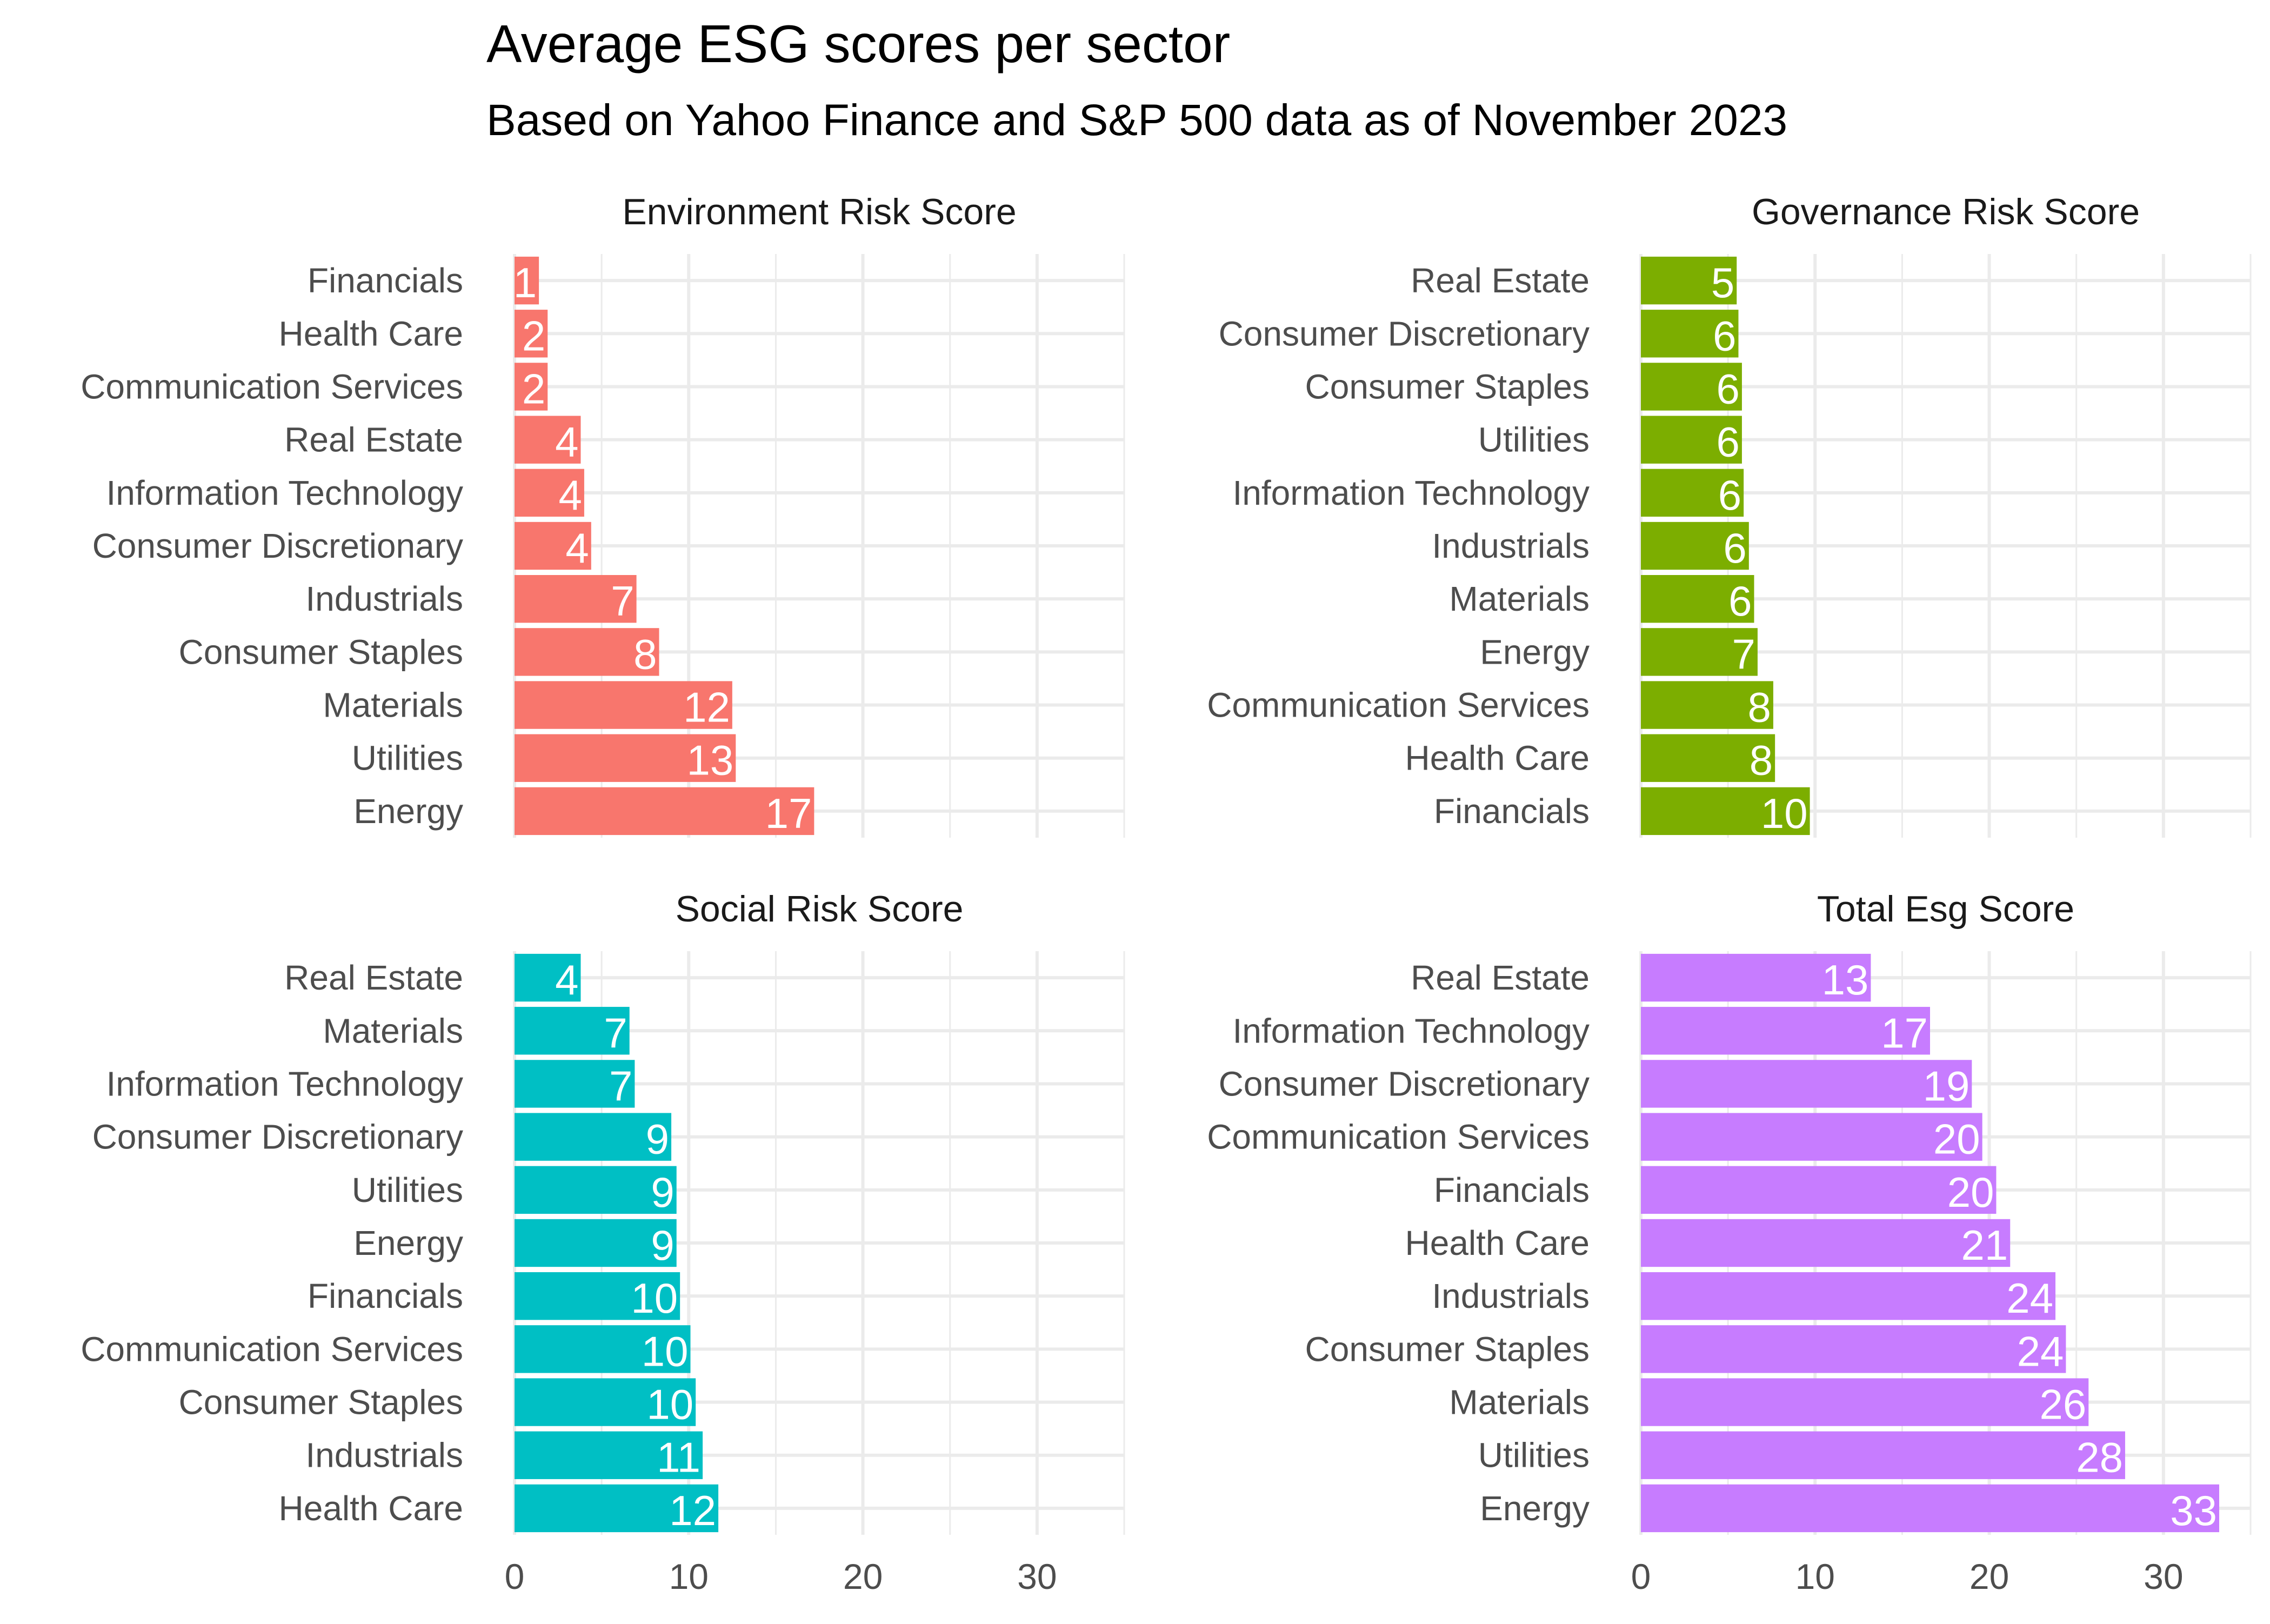  Describe the element at coordinates (678, 1457) in the screenshot. I see `value-label: 11` at that location.